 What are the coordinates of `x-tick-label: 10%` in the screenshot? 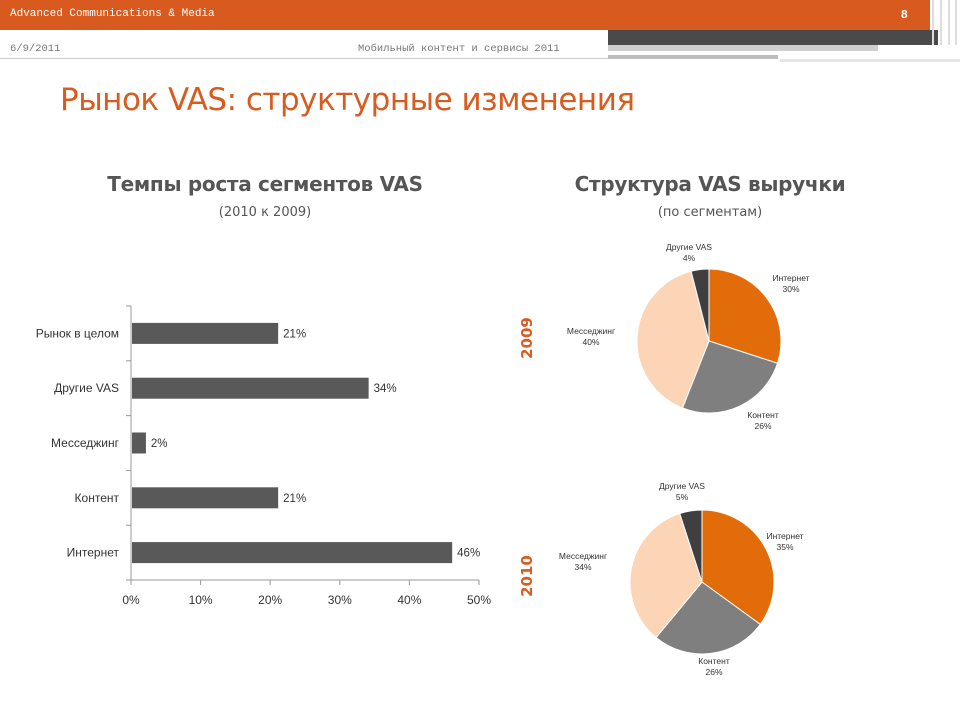 It's located at (201, 600).